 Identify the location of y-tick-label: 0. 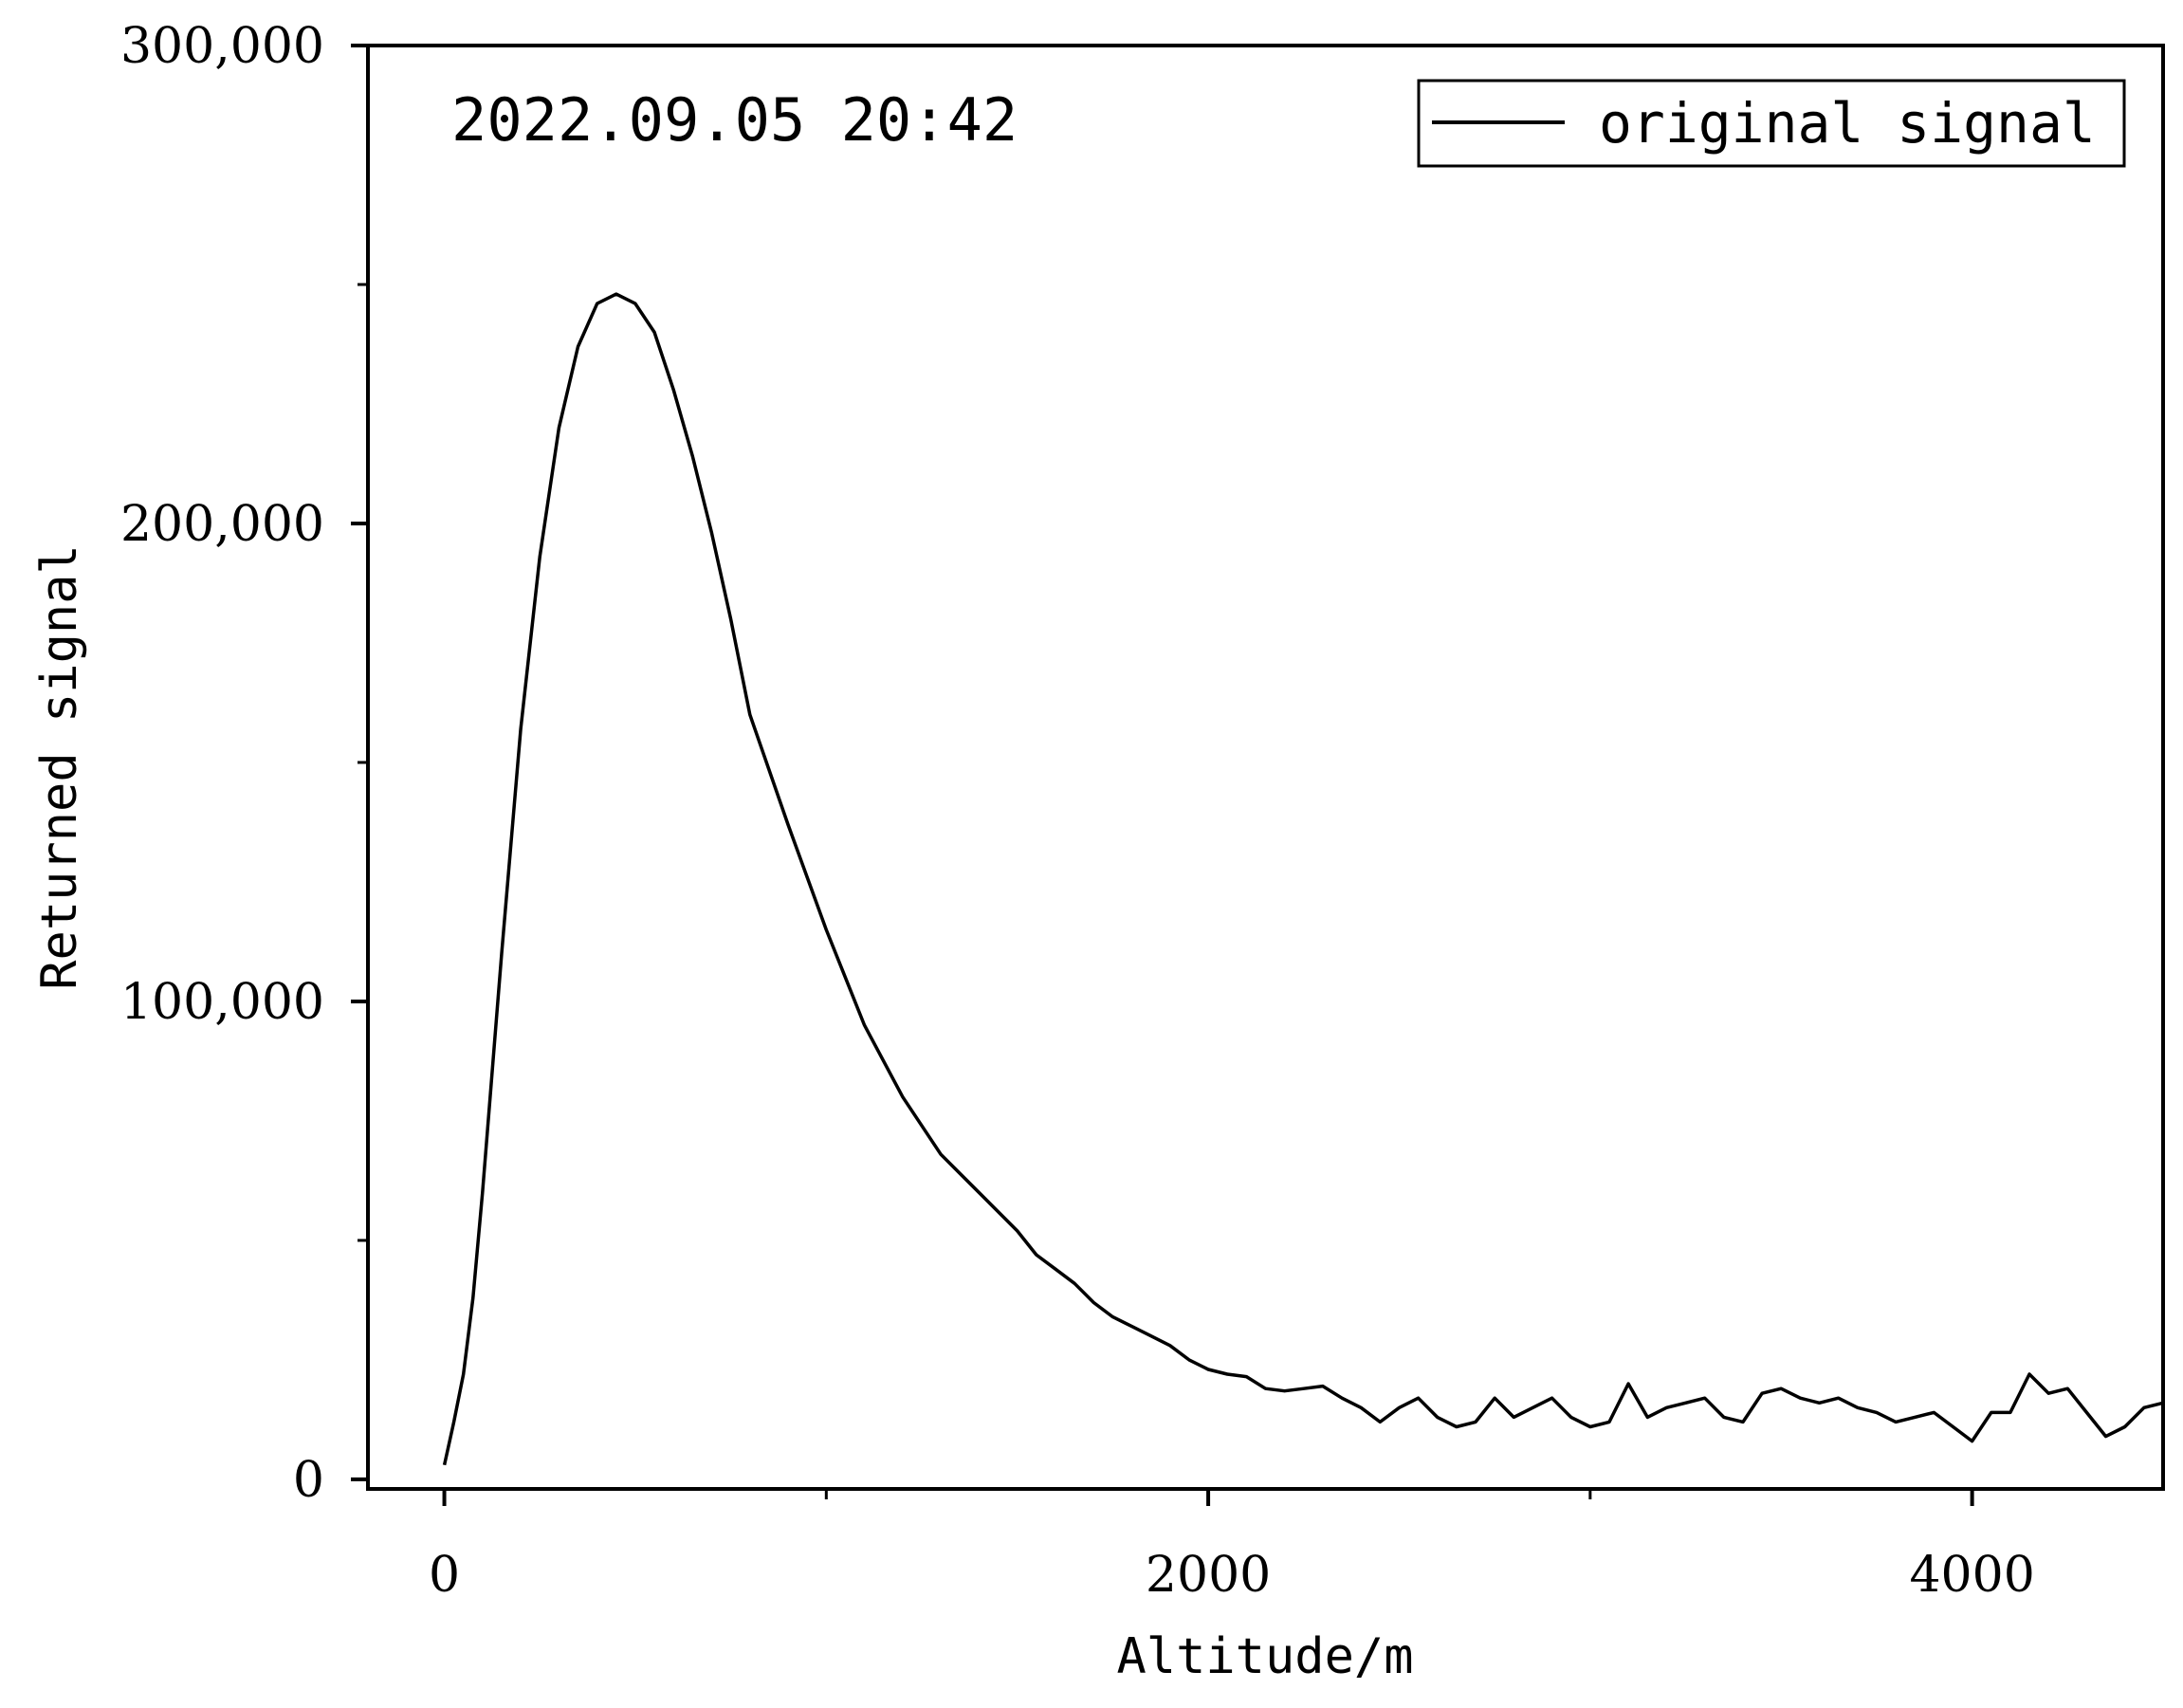
(308, 1480).